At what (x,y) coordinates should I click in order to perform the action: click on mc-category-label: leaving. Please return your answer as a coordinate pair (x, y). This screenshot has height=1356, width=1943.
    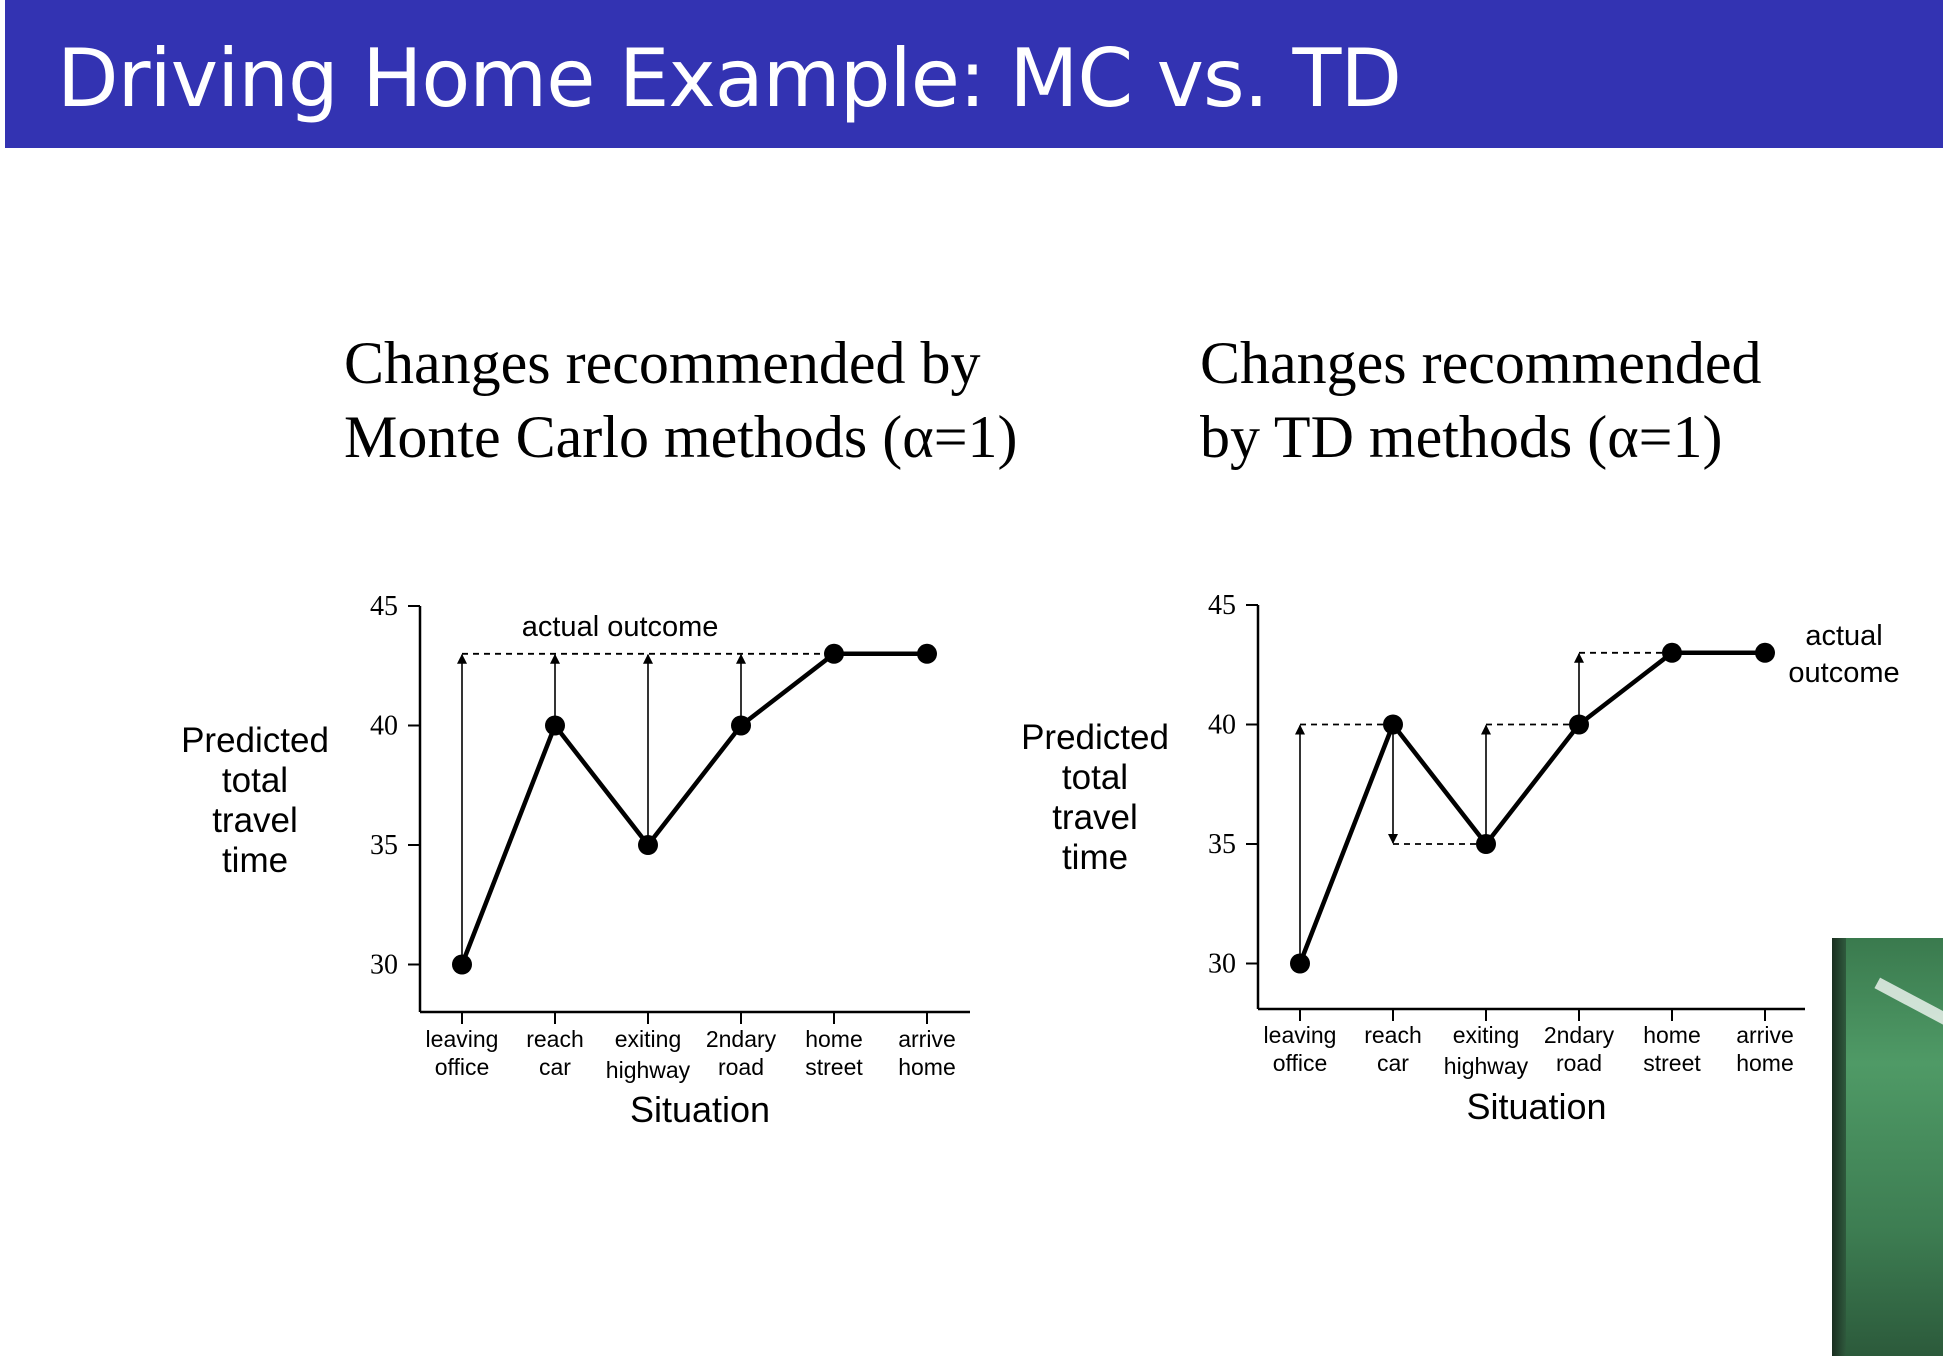
    Looking at the image, I should click on (462, 1039).